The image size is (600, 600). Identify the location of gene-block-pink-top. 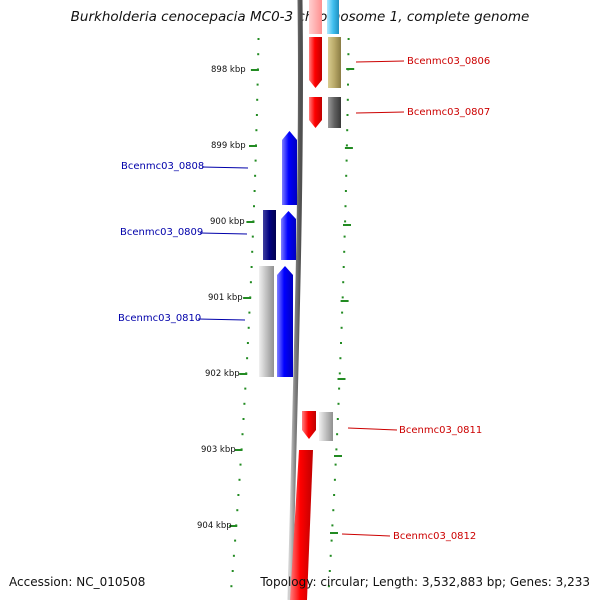
(315, 17).